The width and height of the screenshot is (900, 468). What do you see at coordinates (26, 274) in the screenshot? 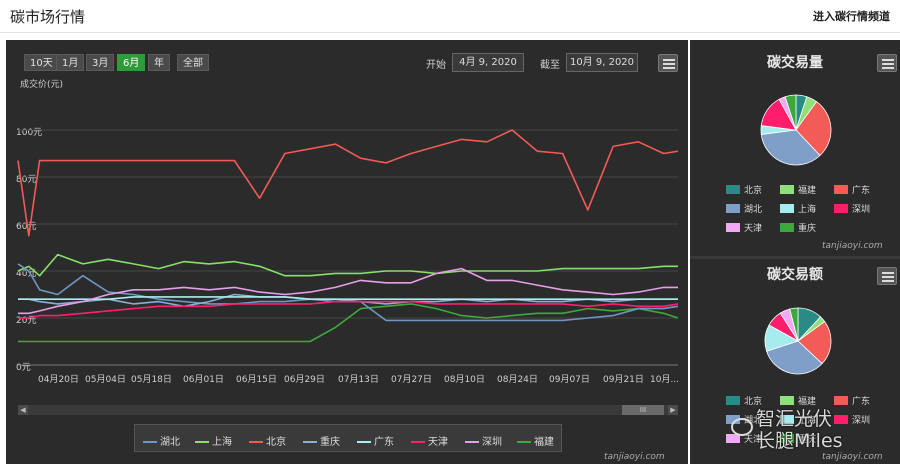
I see `y-tick: 40元` at bounding box center [26, 274].